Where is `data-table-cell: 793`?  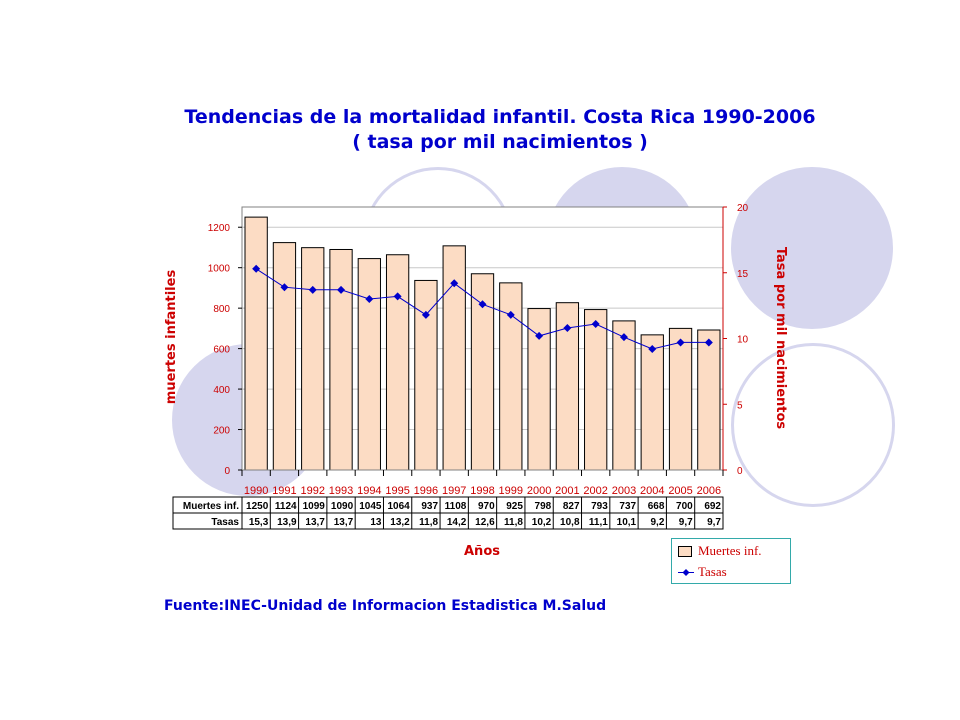 data-table-cell: 793 is located at coordinates (599, 506).